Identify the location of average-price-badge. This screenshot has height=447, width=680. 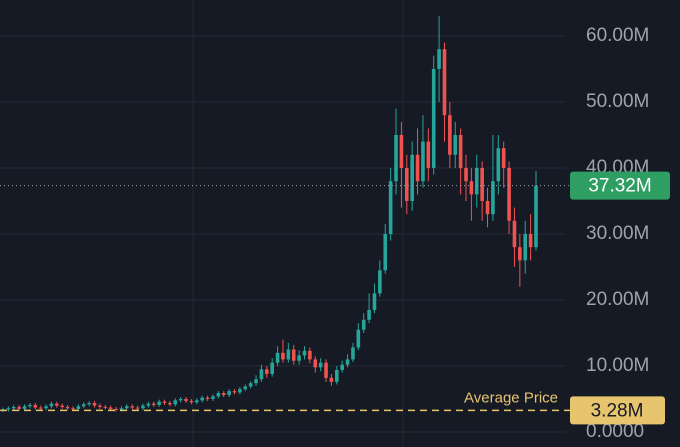
(617, 410).